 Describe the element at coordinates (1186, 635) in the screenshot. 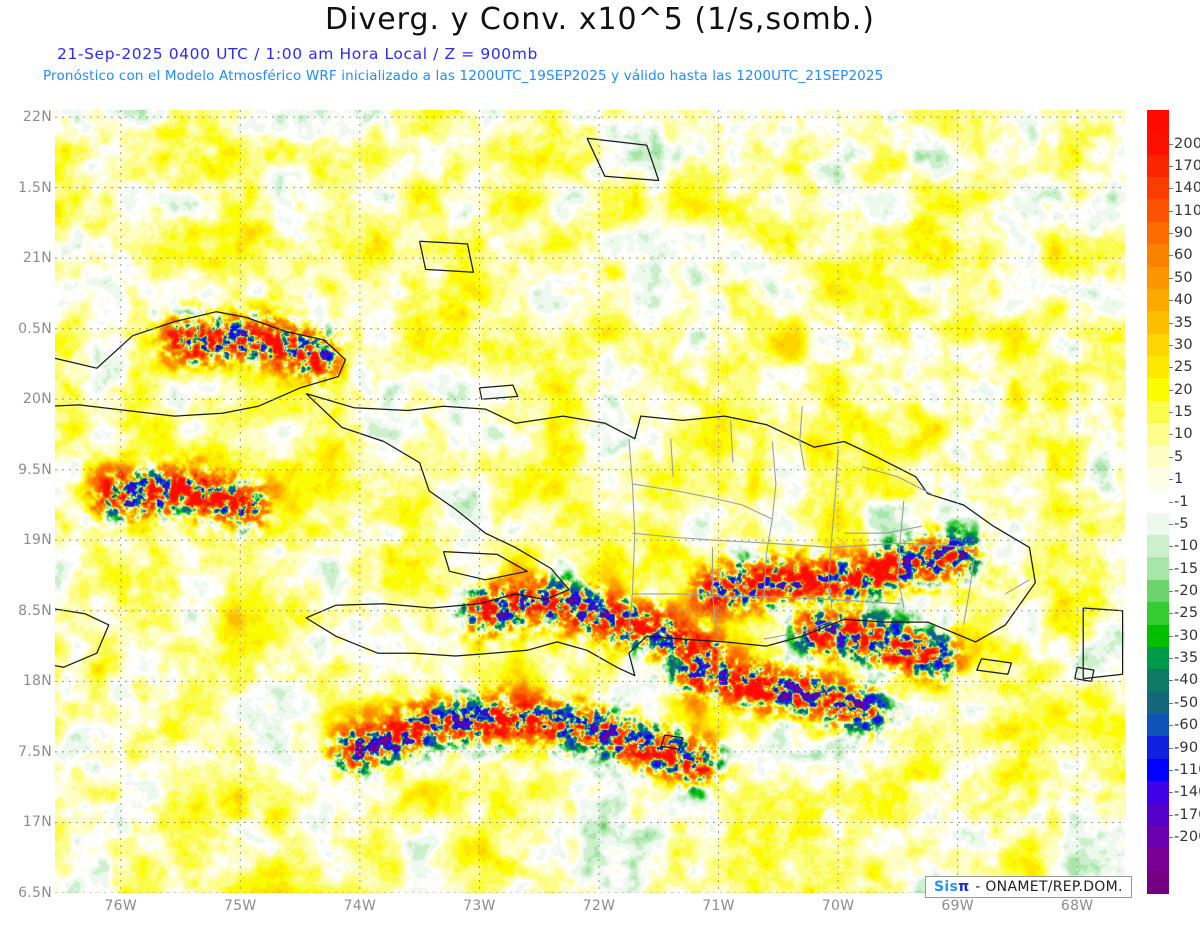

I see `colorbar-tick-label: -30` at that location.